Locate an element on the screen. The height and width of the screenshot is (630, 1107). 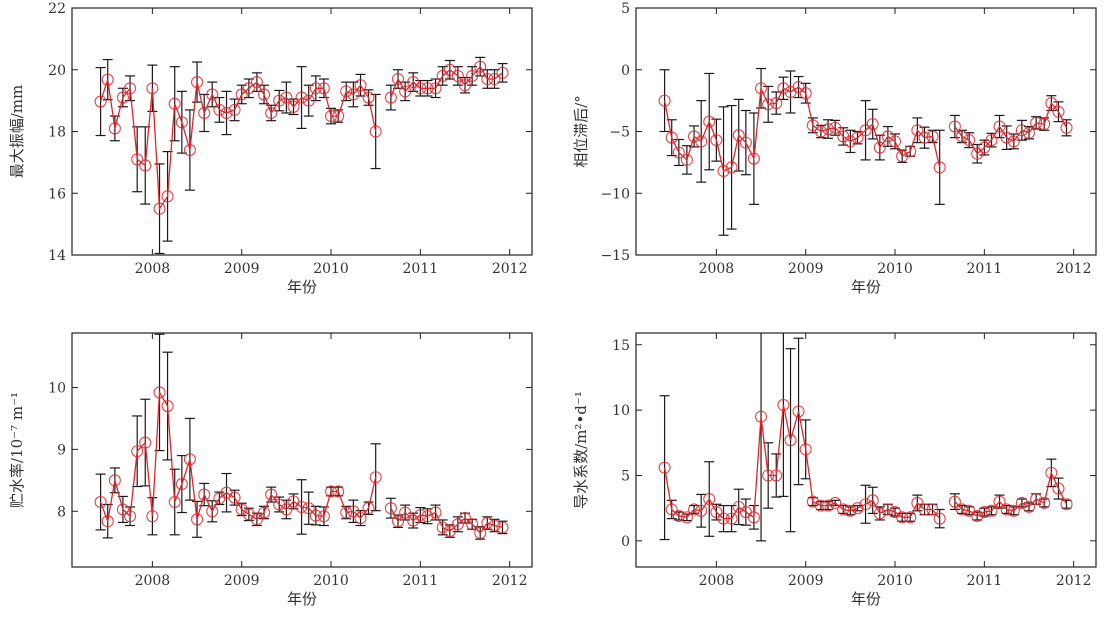
y-tick-label: 9 is located at coordinates (61, 450).